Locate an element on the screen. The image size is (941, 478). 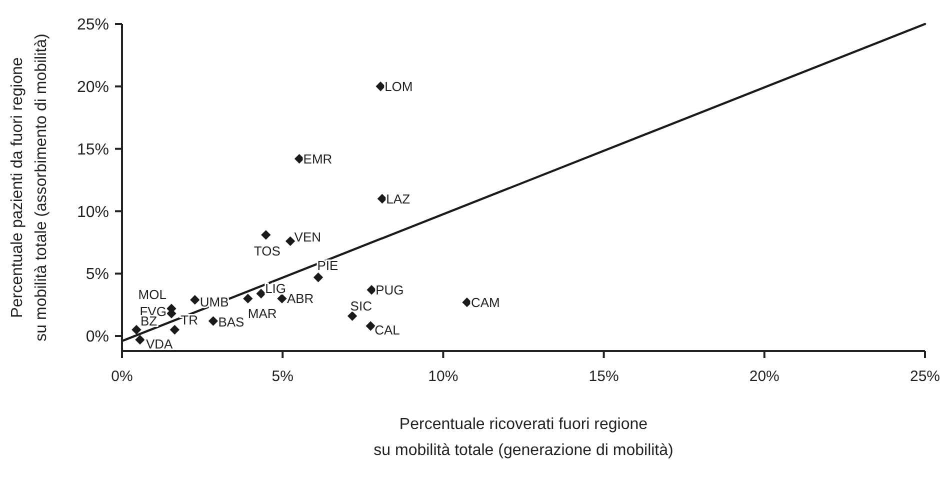
x-tick-label: 20% is located at coordinates (764, 376).